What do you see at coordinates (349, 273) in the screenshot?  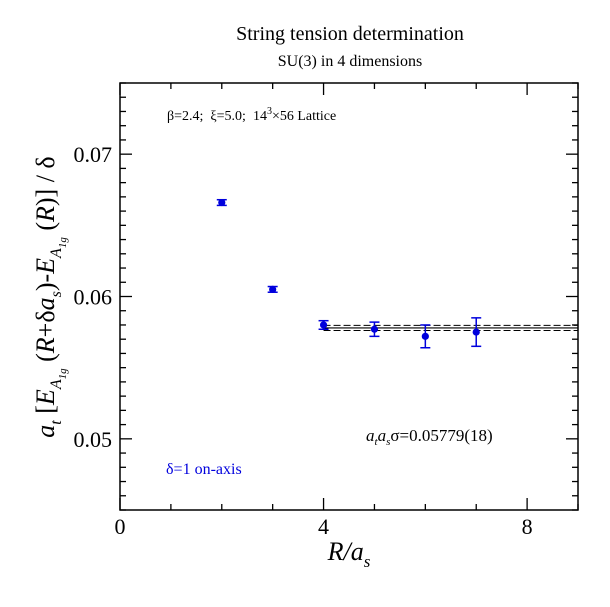 I see `data-points` at bounding box center [349, 273].